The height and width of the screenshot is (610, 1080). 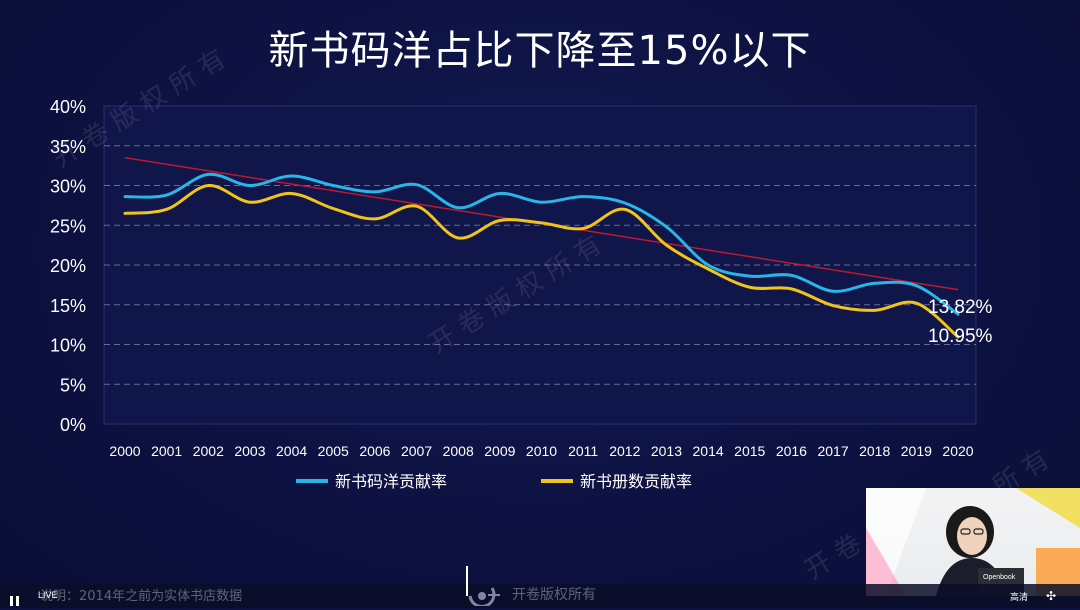 What do you see at coordinates (124, 451) in the screenshot?
I see `x-tick-label: 2000` at bounding box center [124, 451].